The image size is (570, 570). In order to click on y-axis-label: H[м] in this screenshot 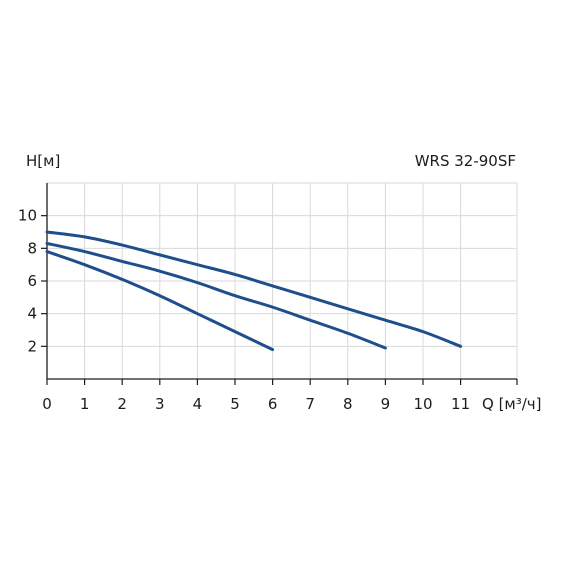, I will do `click(43, 161)`.